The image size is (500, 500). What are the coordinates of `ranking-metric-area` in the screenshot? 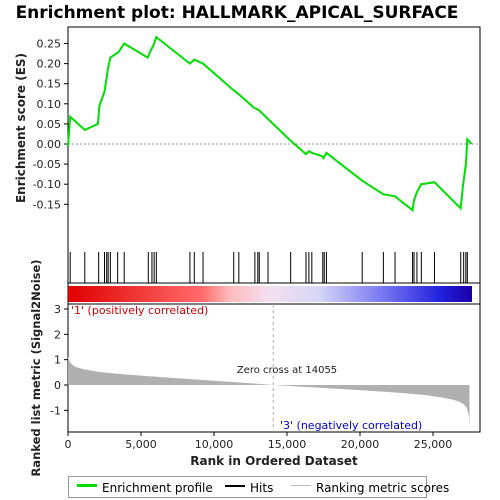 It's located at (269, 391).